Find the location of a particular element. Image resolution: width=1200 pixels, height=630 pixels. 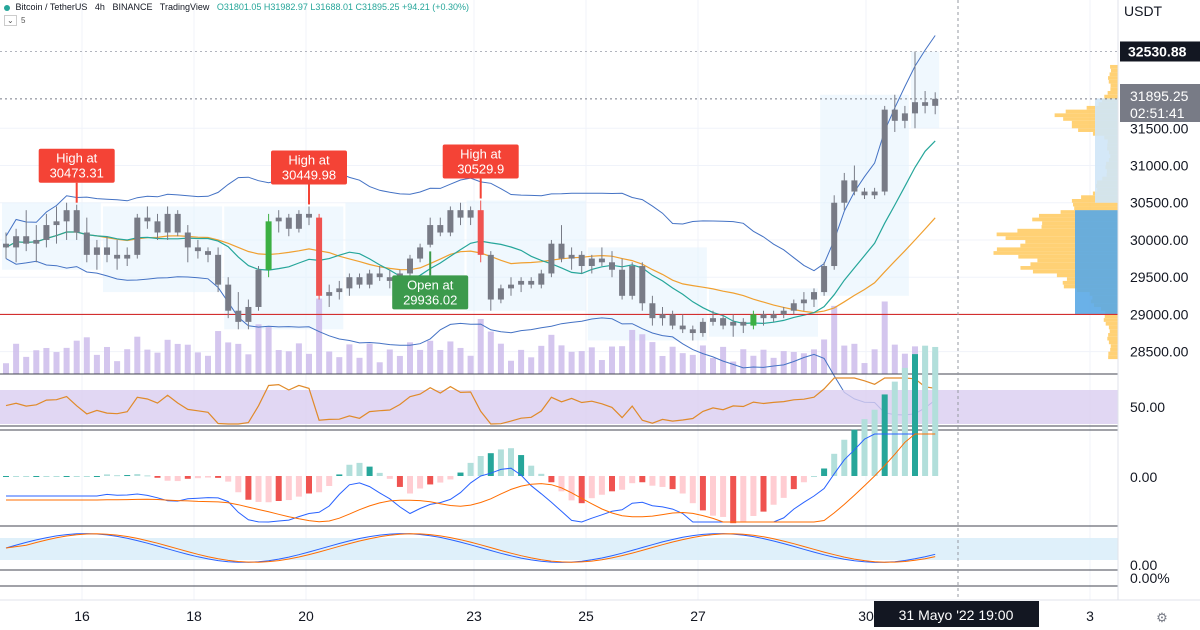

indicator-toggle: ⌄ 5 is located at coordinates (14, 20).